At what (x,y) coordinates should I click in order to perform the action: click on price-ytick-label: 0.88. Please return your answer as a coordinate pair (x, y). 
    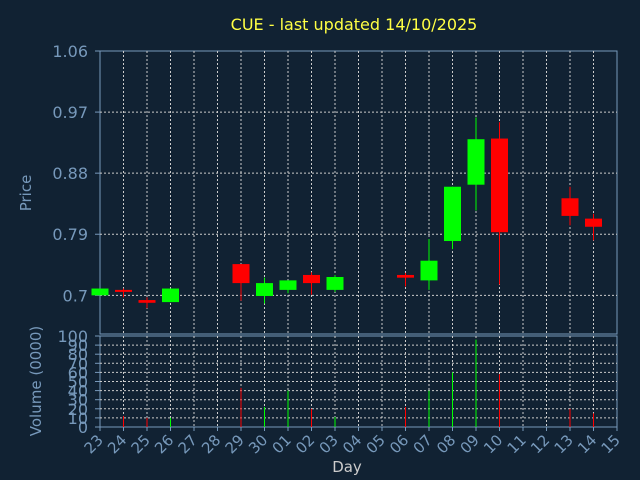
    Looking at the image, I should click on (70, 173).